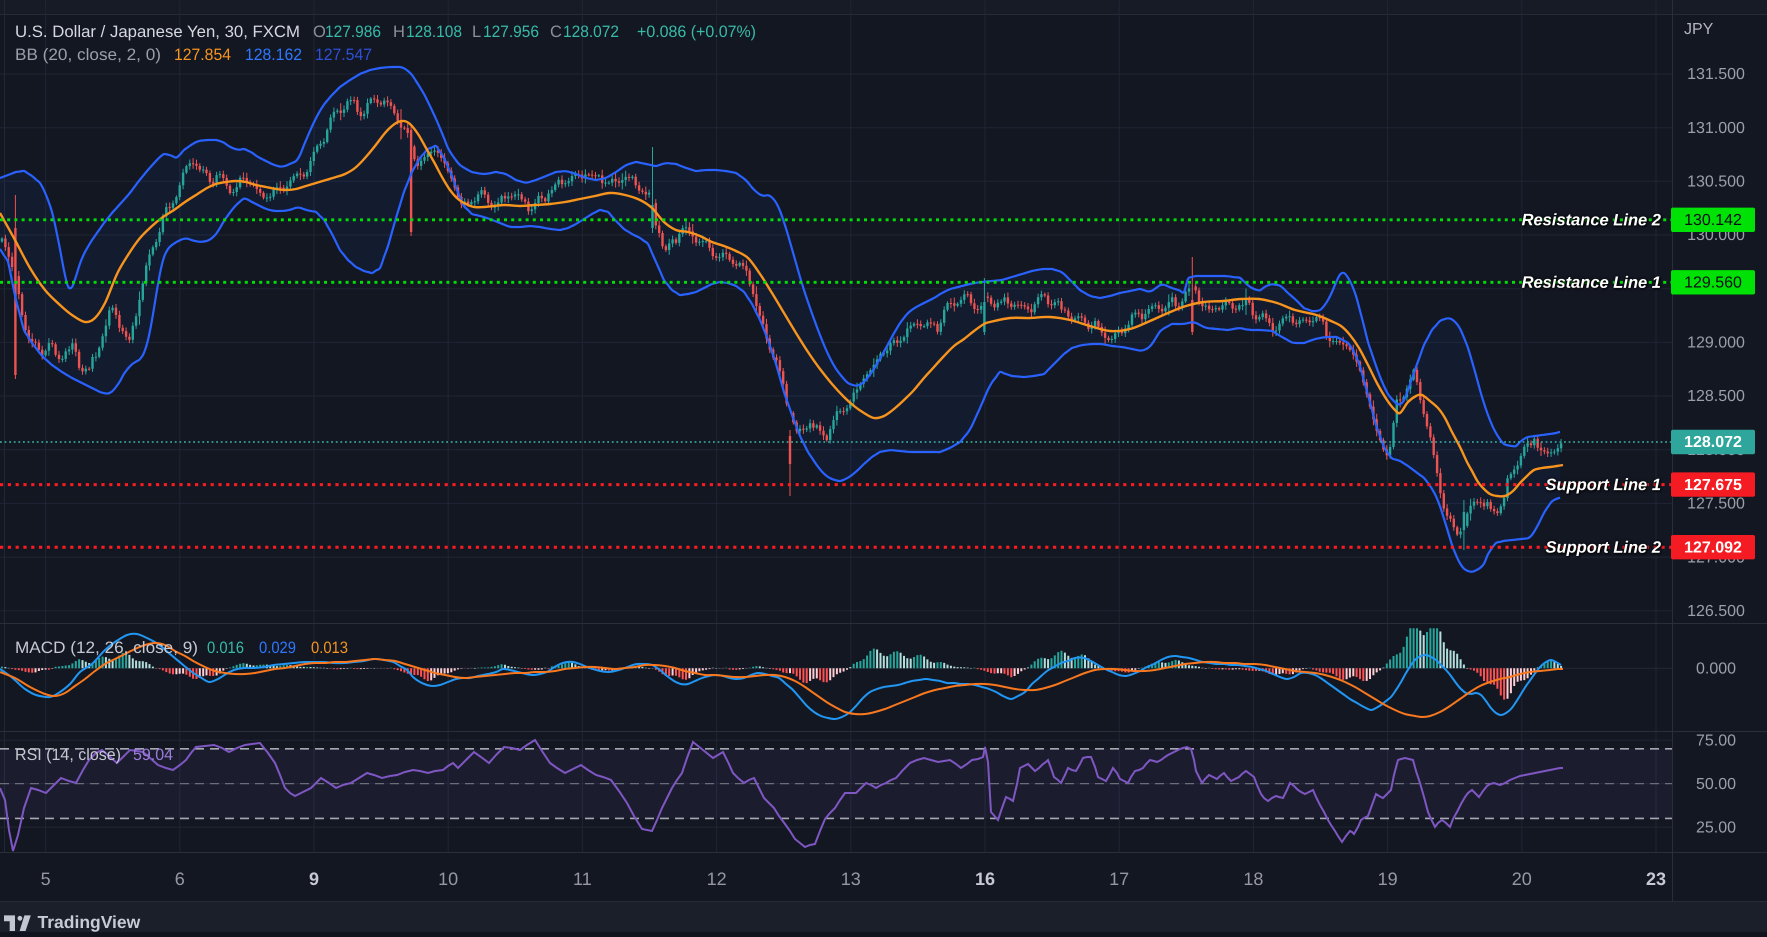 This screenshot has height=937, width=1767. What do you see at coordinates (1713, 220) in the screenshot?
I see `svg-text: 130.142` at bounding box center [1713, 220].